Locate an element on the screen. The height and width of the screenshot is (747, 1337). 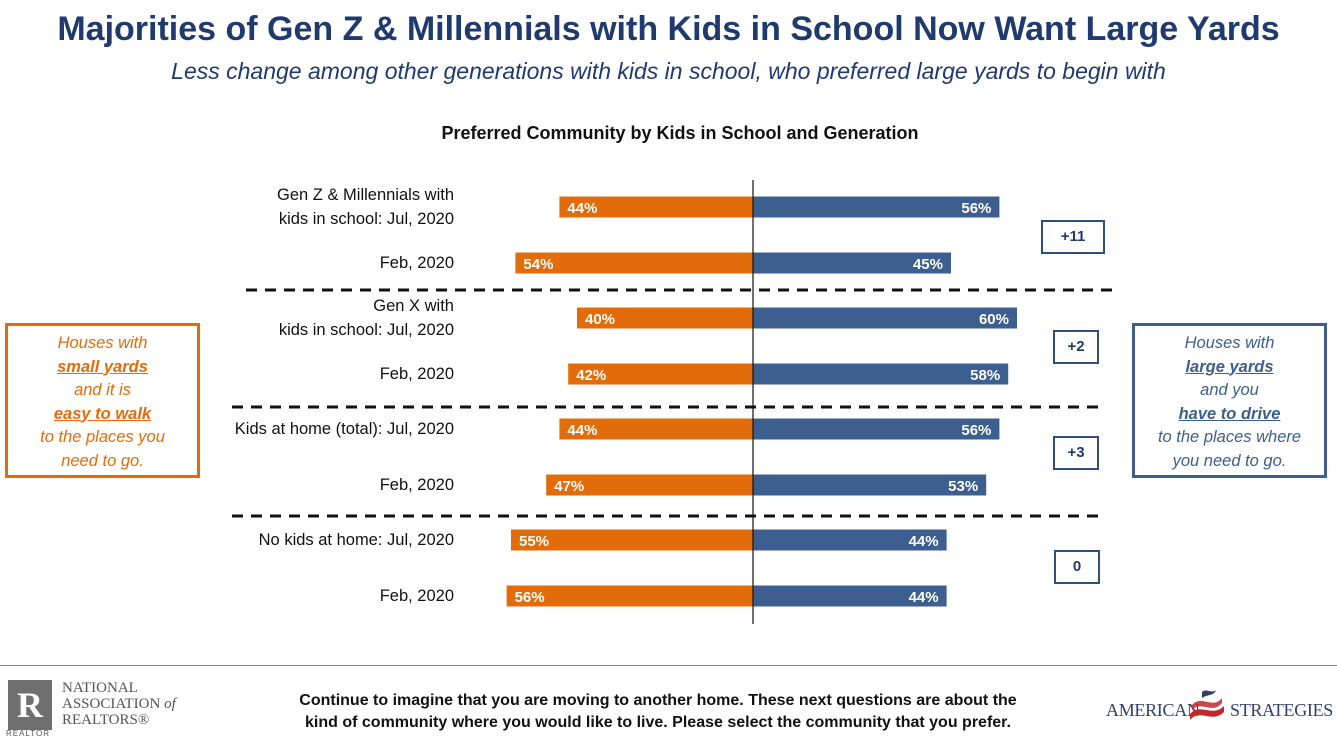
legend-right-line1: Houses with is located at coordinates (1229, 343).